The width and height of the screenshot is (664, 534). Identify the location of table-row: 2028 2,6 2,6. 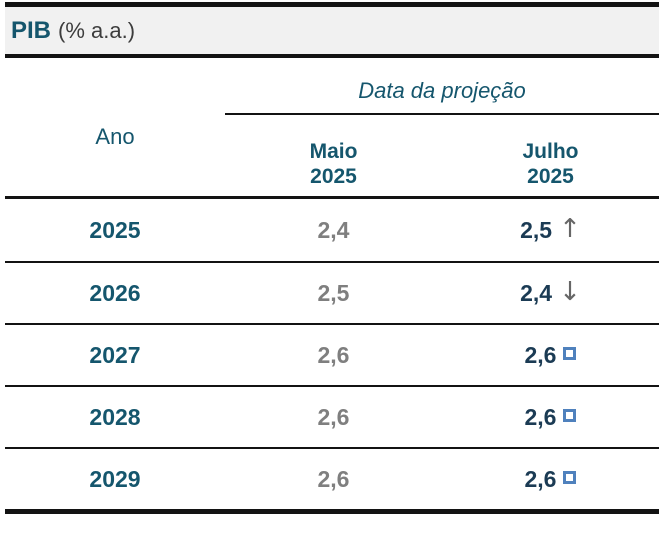
(332, 416).